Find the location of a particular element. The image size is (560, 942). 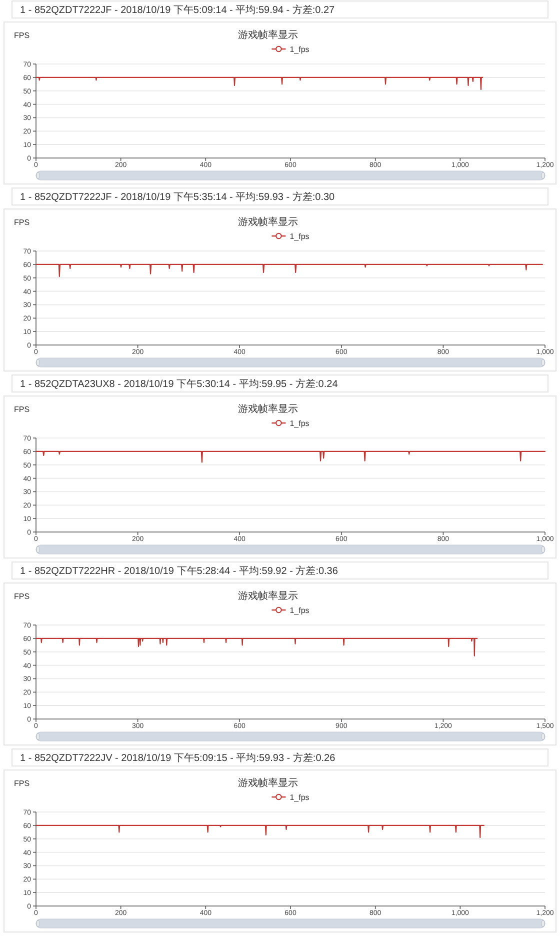

subtitle: 1 - 852QZDT7222JV - 2018/10/19 下午5:09:15 - 平均:59.93 - 方差:0.26 is located at coordinates (178, 758).